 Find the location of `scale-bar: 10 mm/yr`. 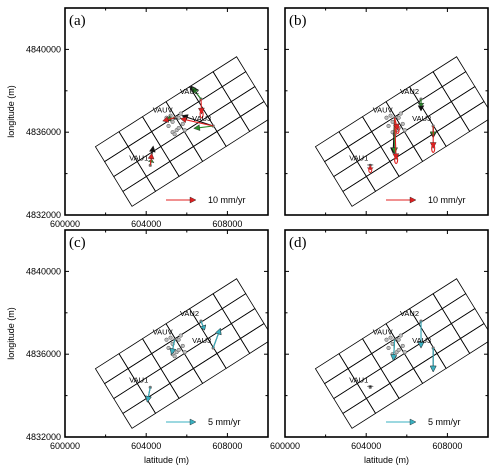

scale-bar: 10 mm/yr is located at coordinates (426, 200).